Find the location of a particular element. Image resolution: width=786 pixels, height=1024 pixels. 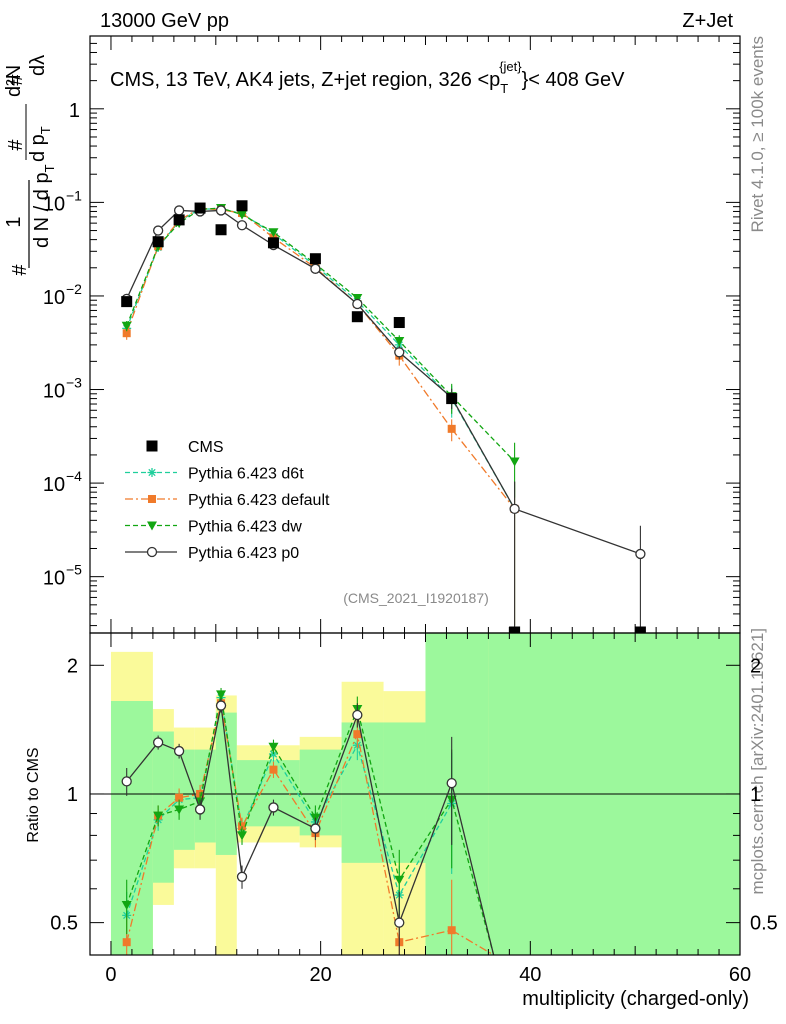

ylabel-dp: d pT is located at coordinates (40, 144).